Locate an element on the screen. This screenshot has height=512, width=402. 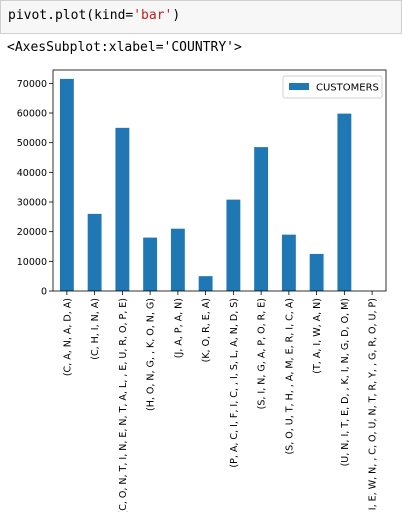
y-tick-label: 60000 is located at coordinates (32, 114).